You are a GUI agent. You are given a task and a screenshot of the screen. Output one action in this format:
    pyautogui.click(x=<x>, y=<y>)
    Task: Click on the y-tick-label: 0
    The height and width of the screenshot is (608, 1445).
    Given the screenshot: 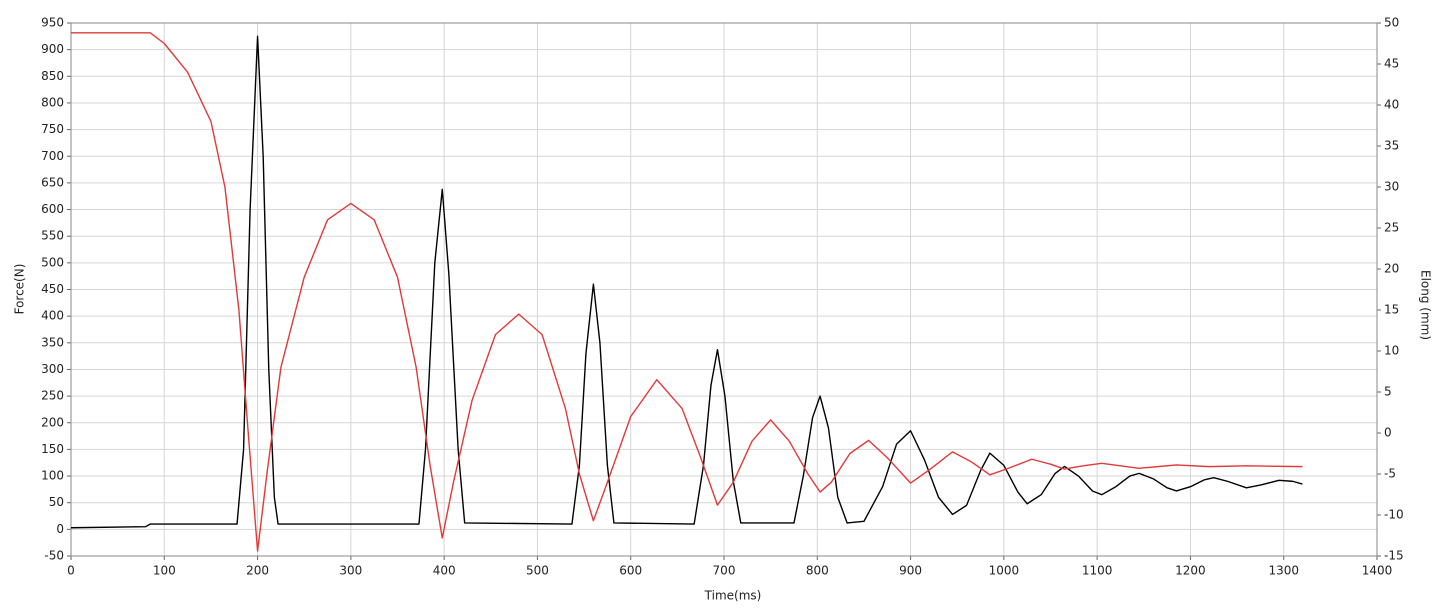 What is the action you would take?
    pyautogui.click(x=60, y=529)
    